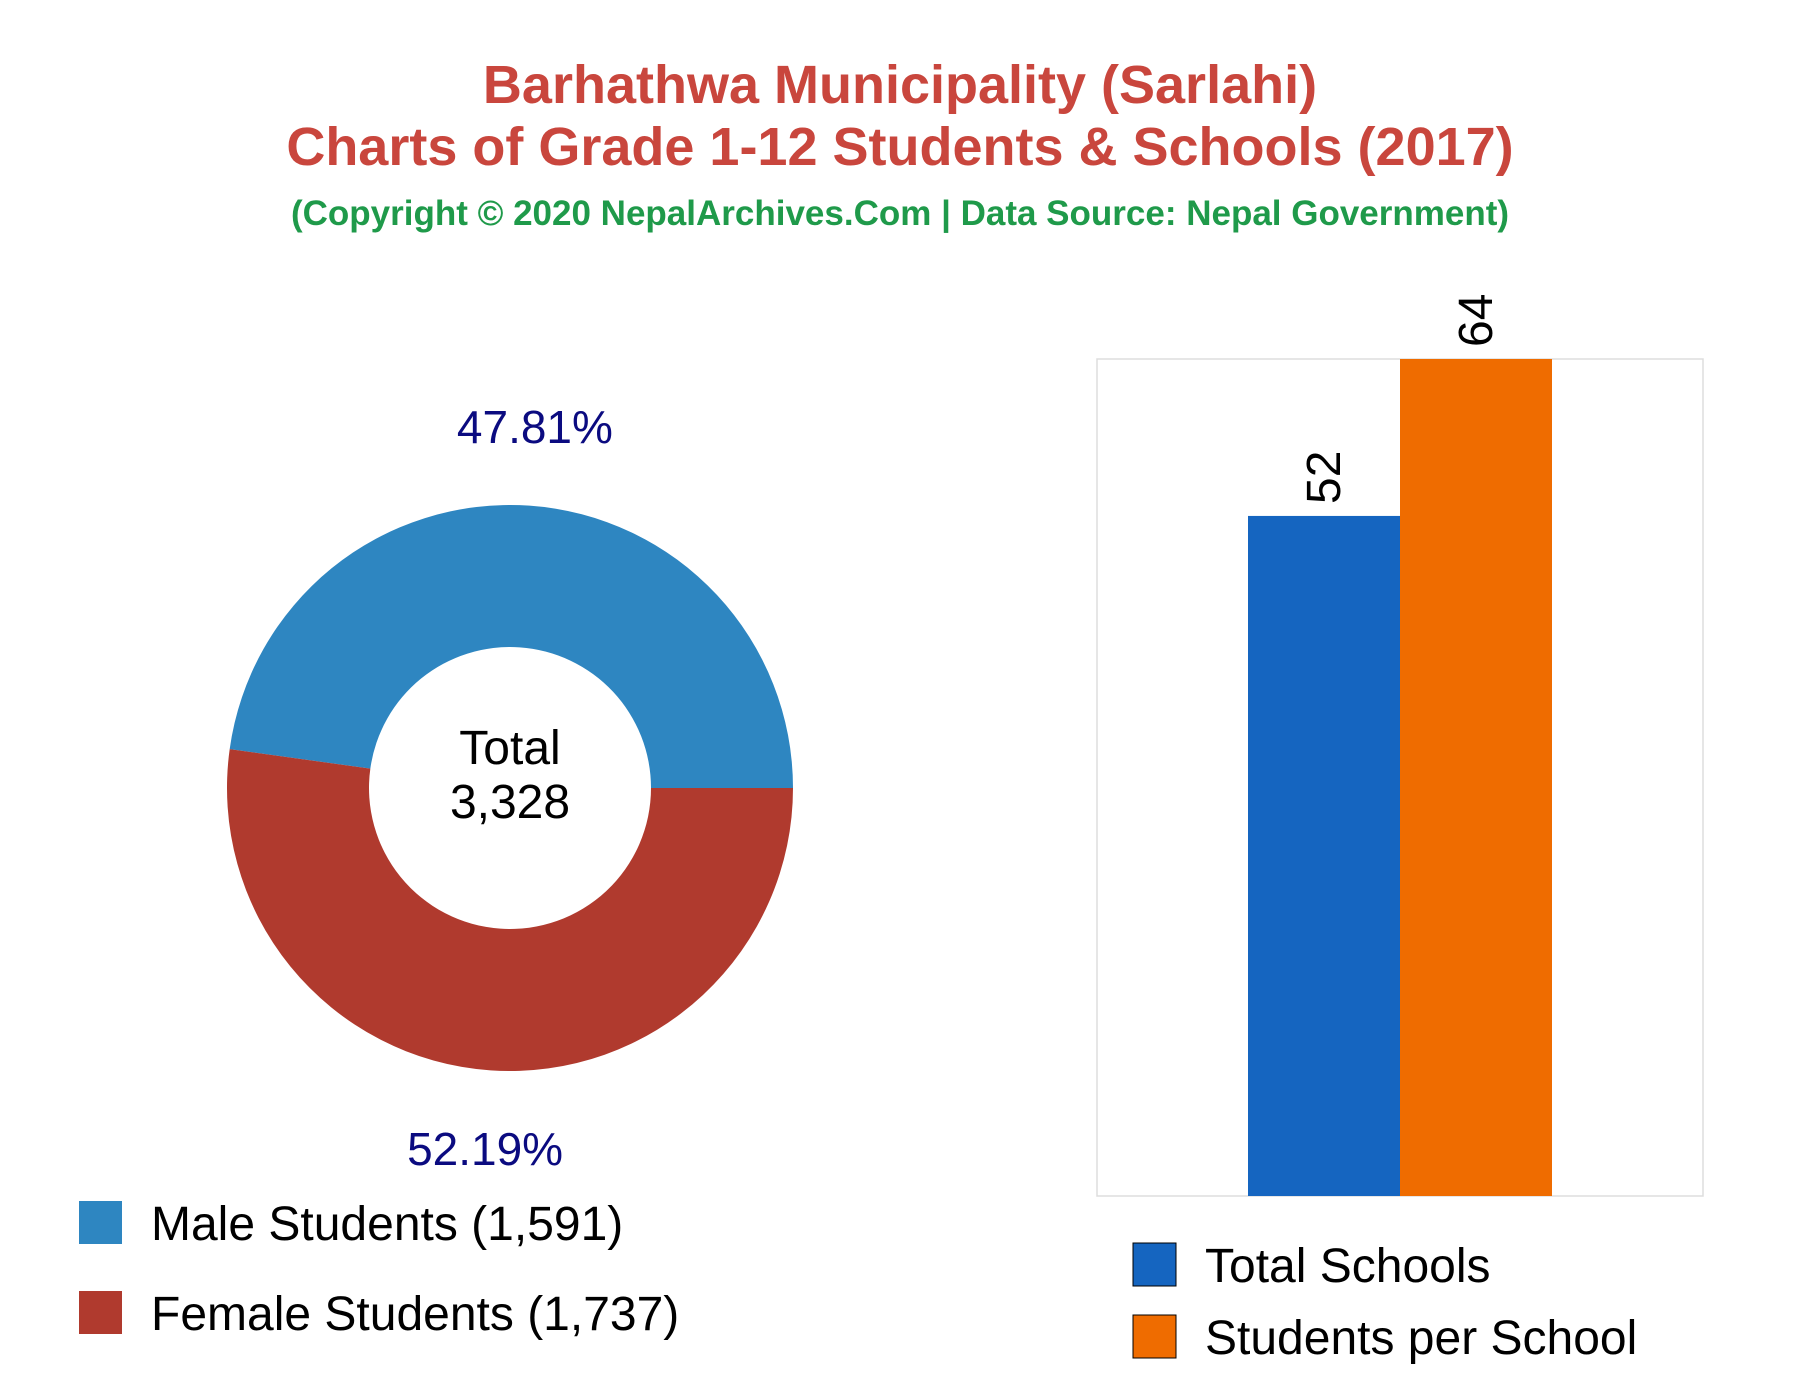 The image size is (1800, 1400). Describe the element at coordinates (415, 1314) in the screenshot. I see `legend-label-female: Female Students (1,737)` at that location.